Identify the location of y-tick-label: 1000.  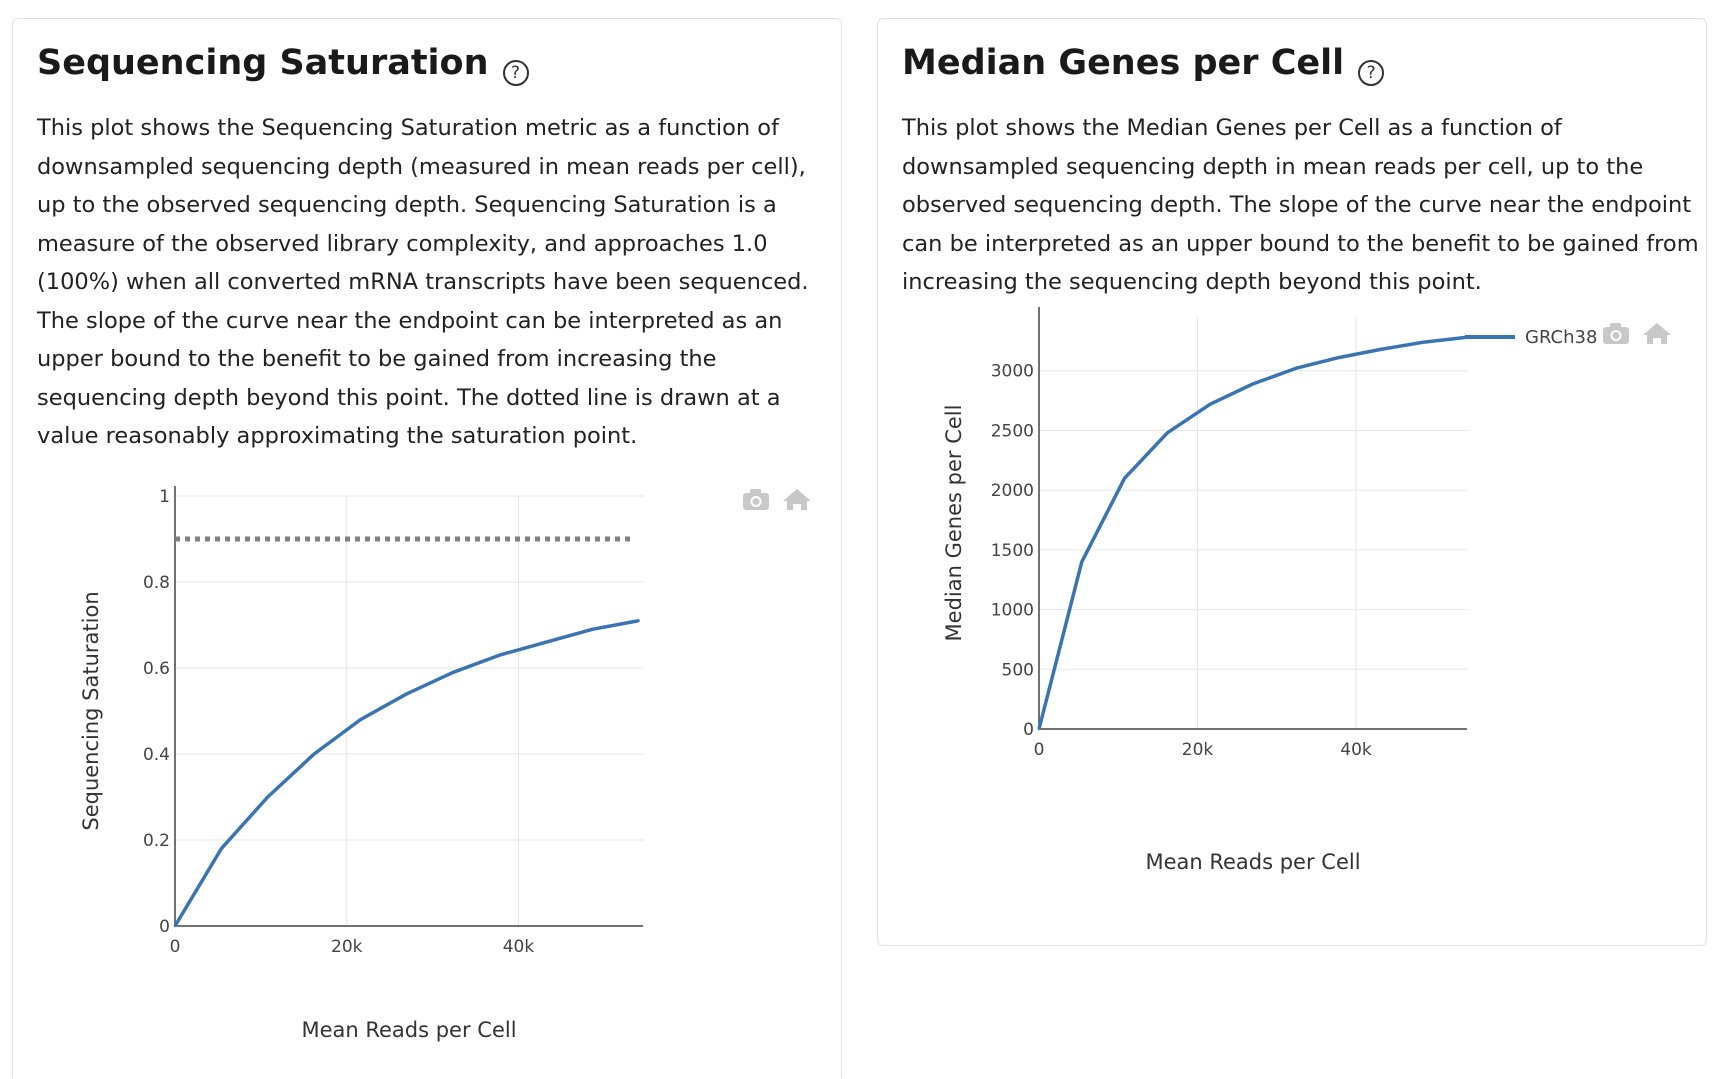
(1012, 611).